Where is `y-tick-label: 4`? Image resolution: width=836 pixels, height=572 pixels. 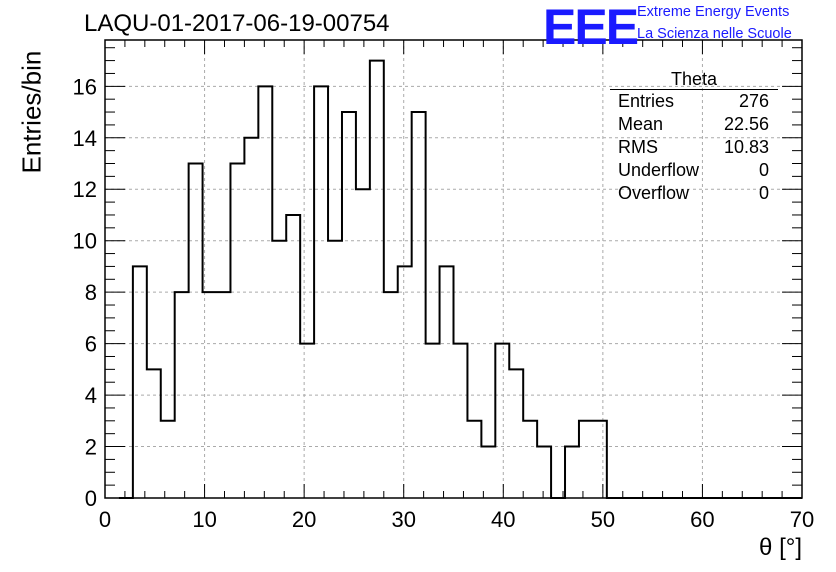
y-tick-label: 4 is located at coordinates (91, 395).